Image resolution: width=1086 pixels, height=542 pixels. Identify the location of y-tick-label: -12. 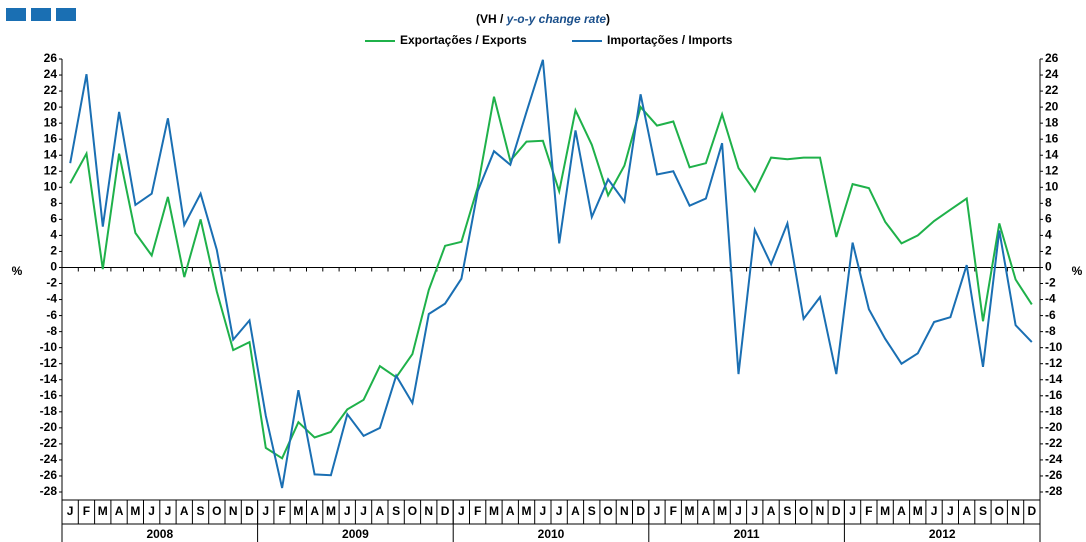
(49, 363).